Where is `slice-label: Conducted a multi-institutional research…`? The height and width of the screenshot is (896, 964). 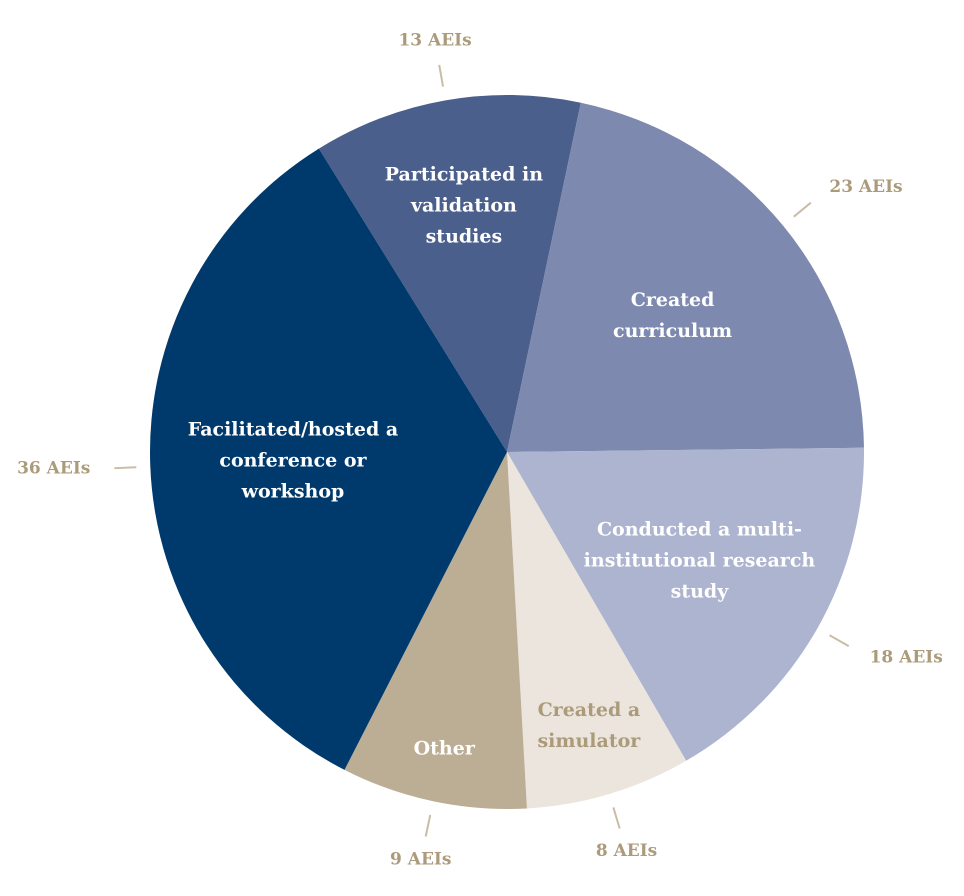 slice-label: Conducted a multi-institutional research… is located at coordinates (699, 560).